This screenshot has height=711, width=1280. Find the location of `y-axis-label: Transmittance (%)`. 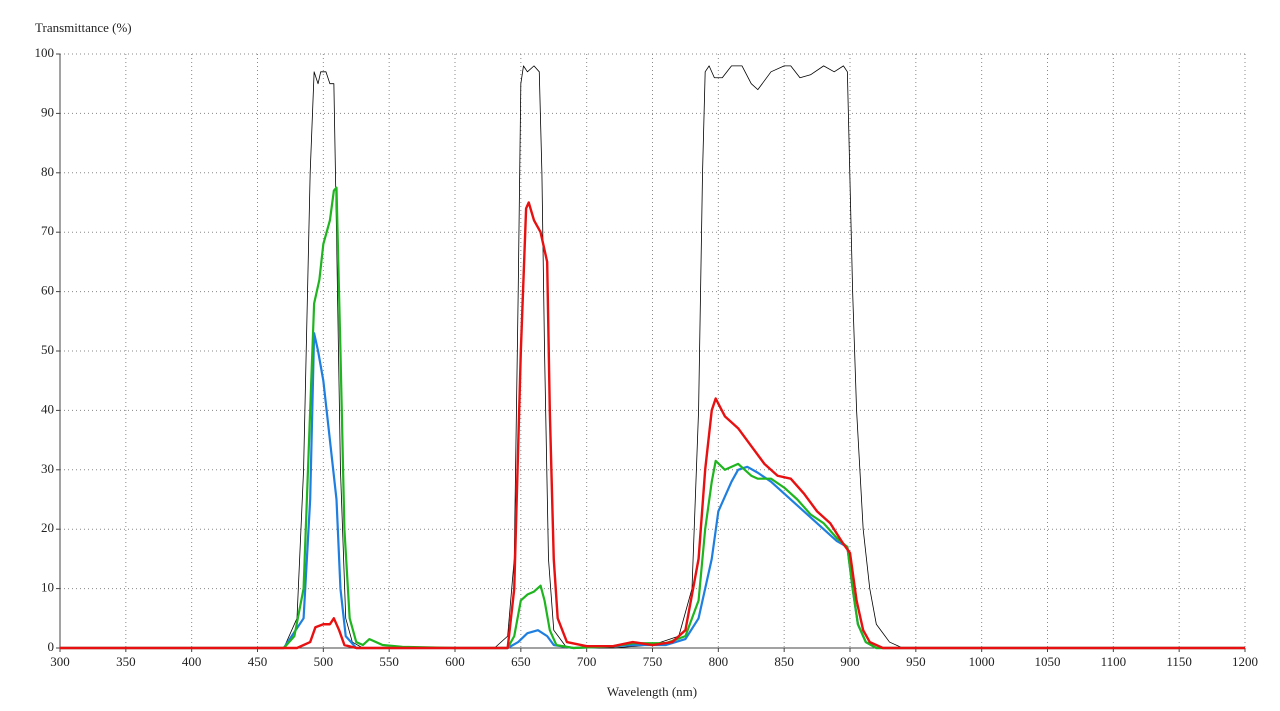

y-axis-label: Transmittance (%) is located at coordinates (83, 27).